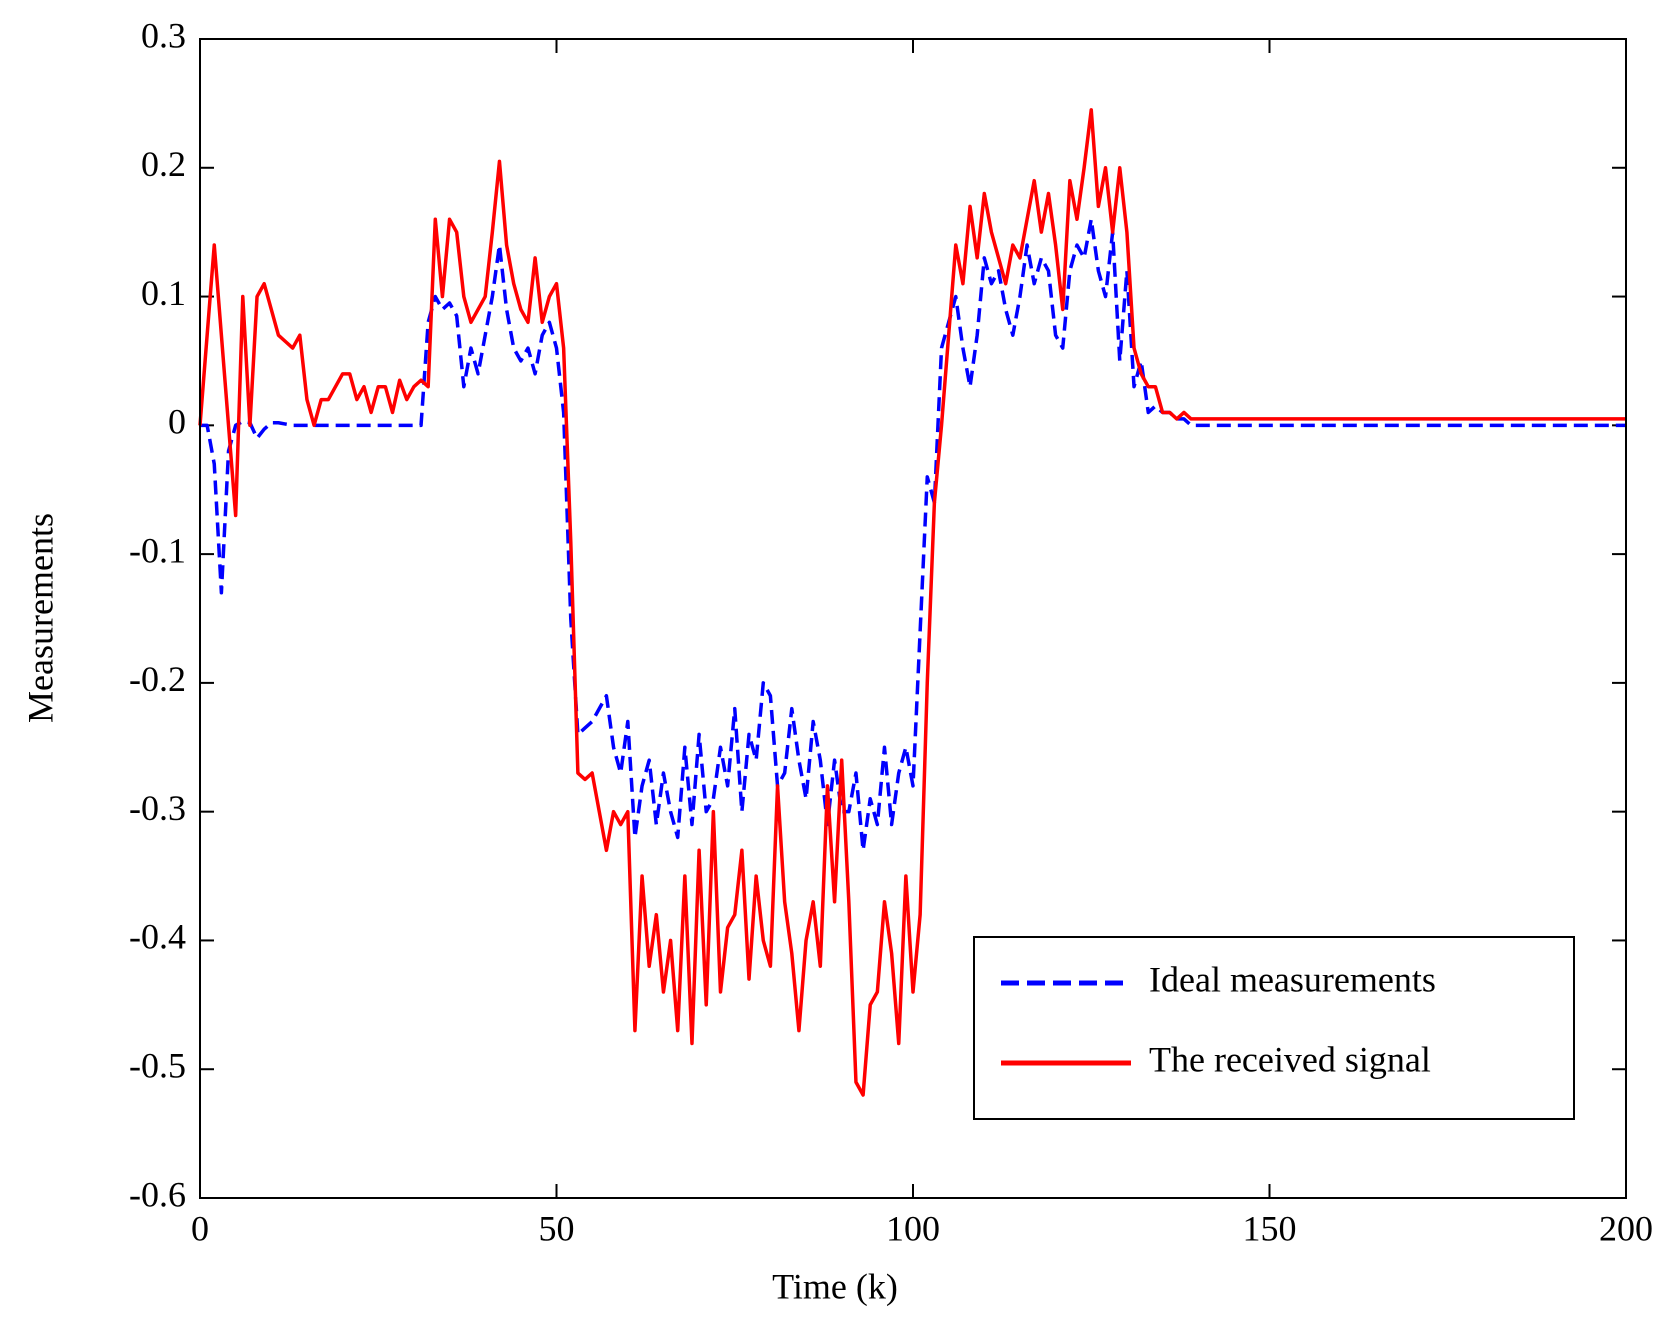 This screenshot has height=1319, width=1674. What do you see at coordinates (163, 164) in the screenshot?
I see `y-tick-label: 0.2` at bounding box center [163, 164].